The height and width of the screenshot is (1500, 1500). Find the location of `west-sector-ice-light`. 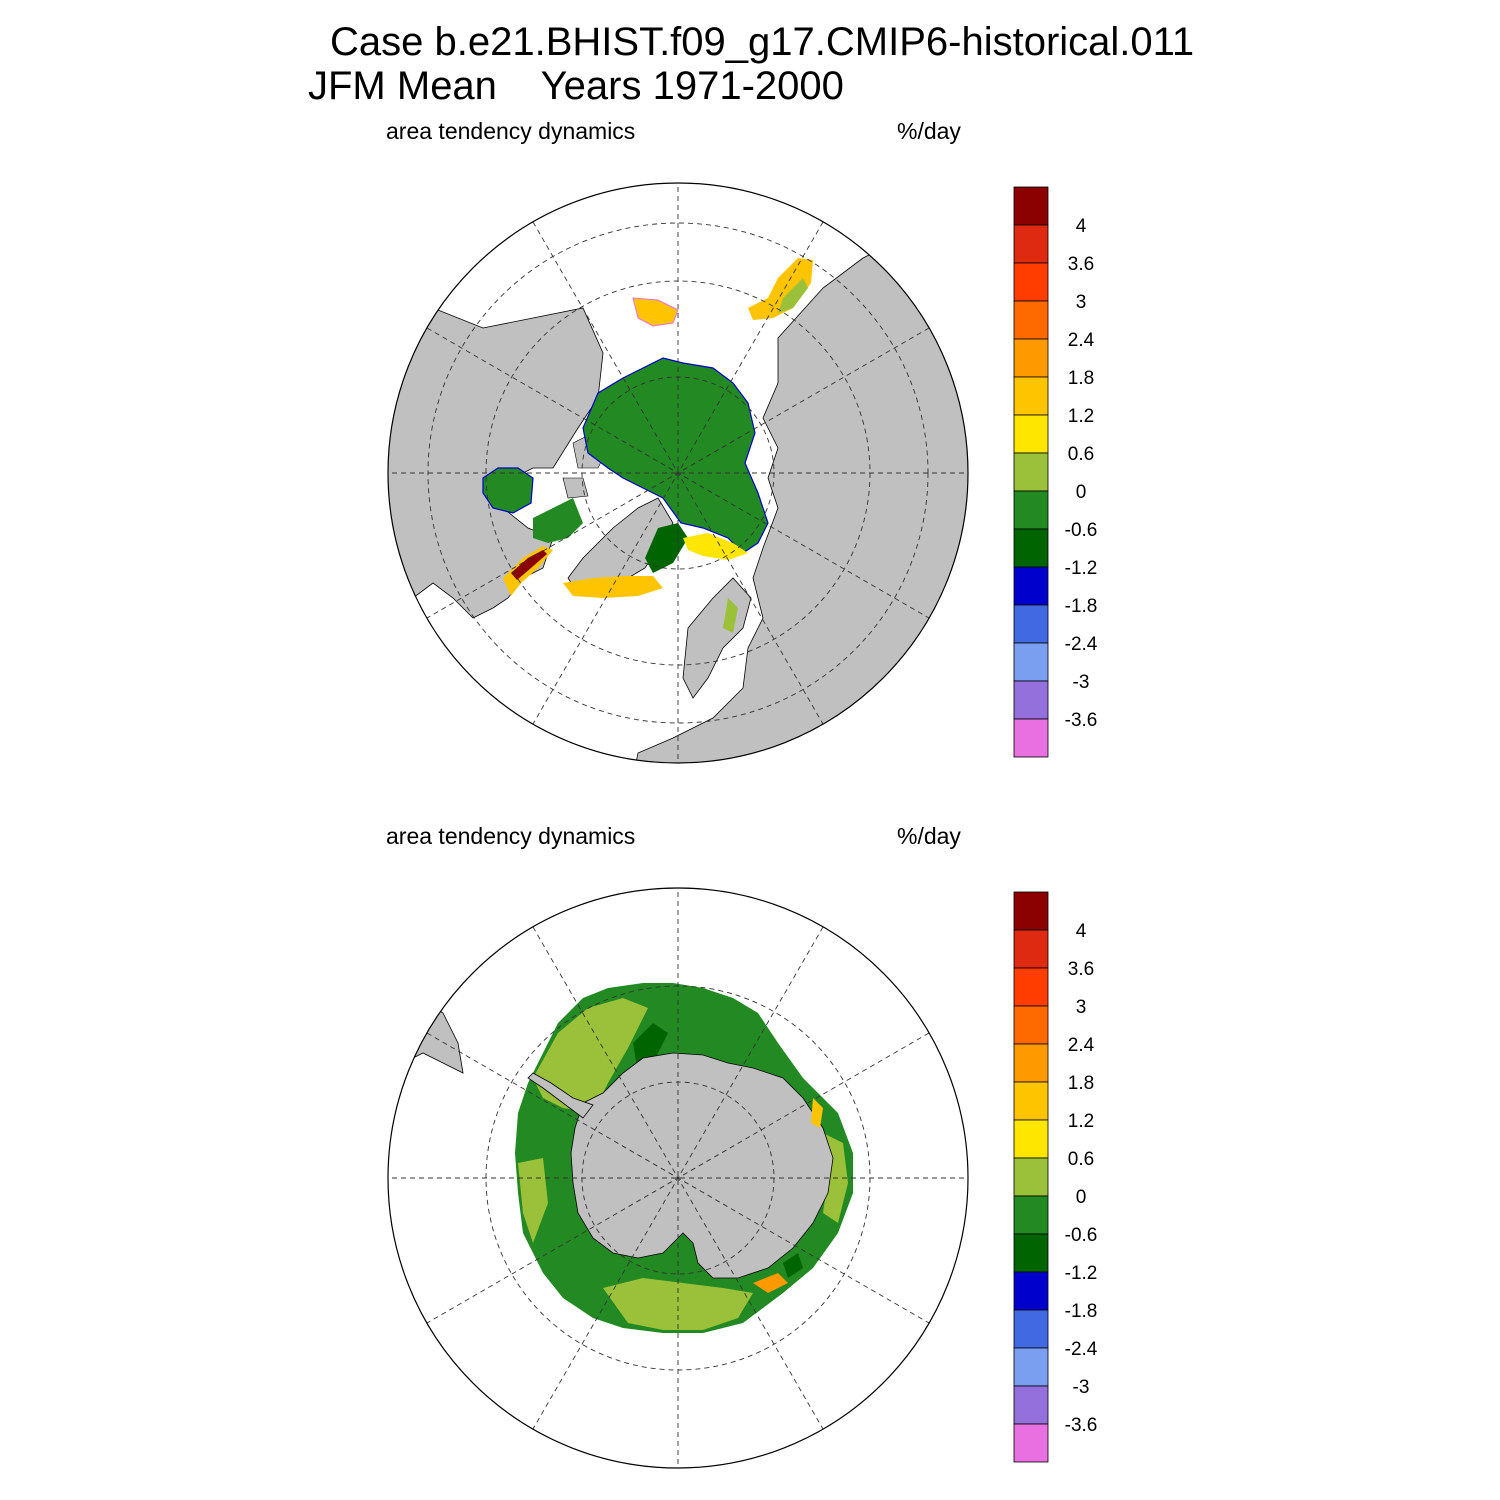

west-sector-ice-light is located at coordinates (533, 1200).